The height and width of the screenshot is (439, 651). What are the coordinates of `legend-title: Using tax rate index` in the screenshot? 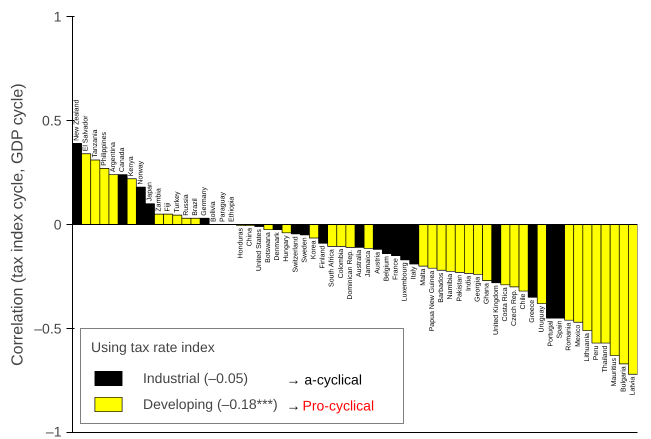 It's located at (153, 347).